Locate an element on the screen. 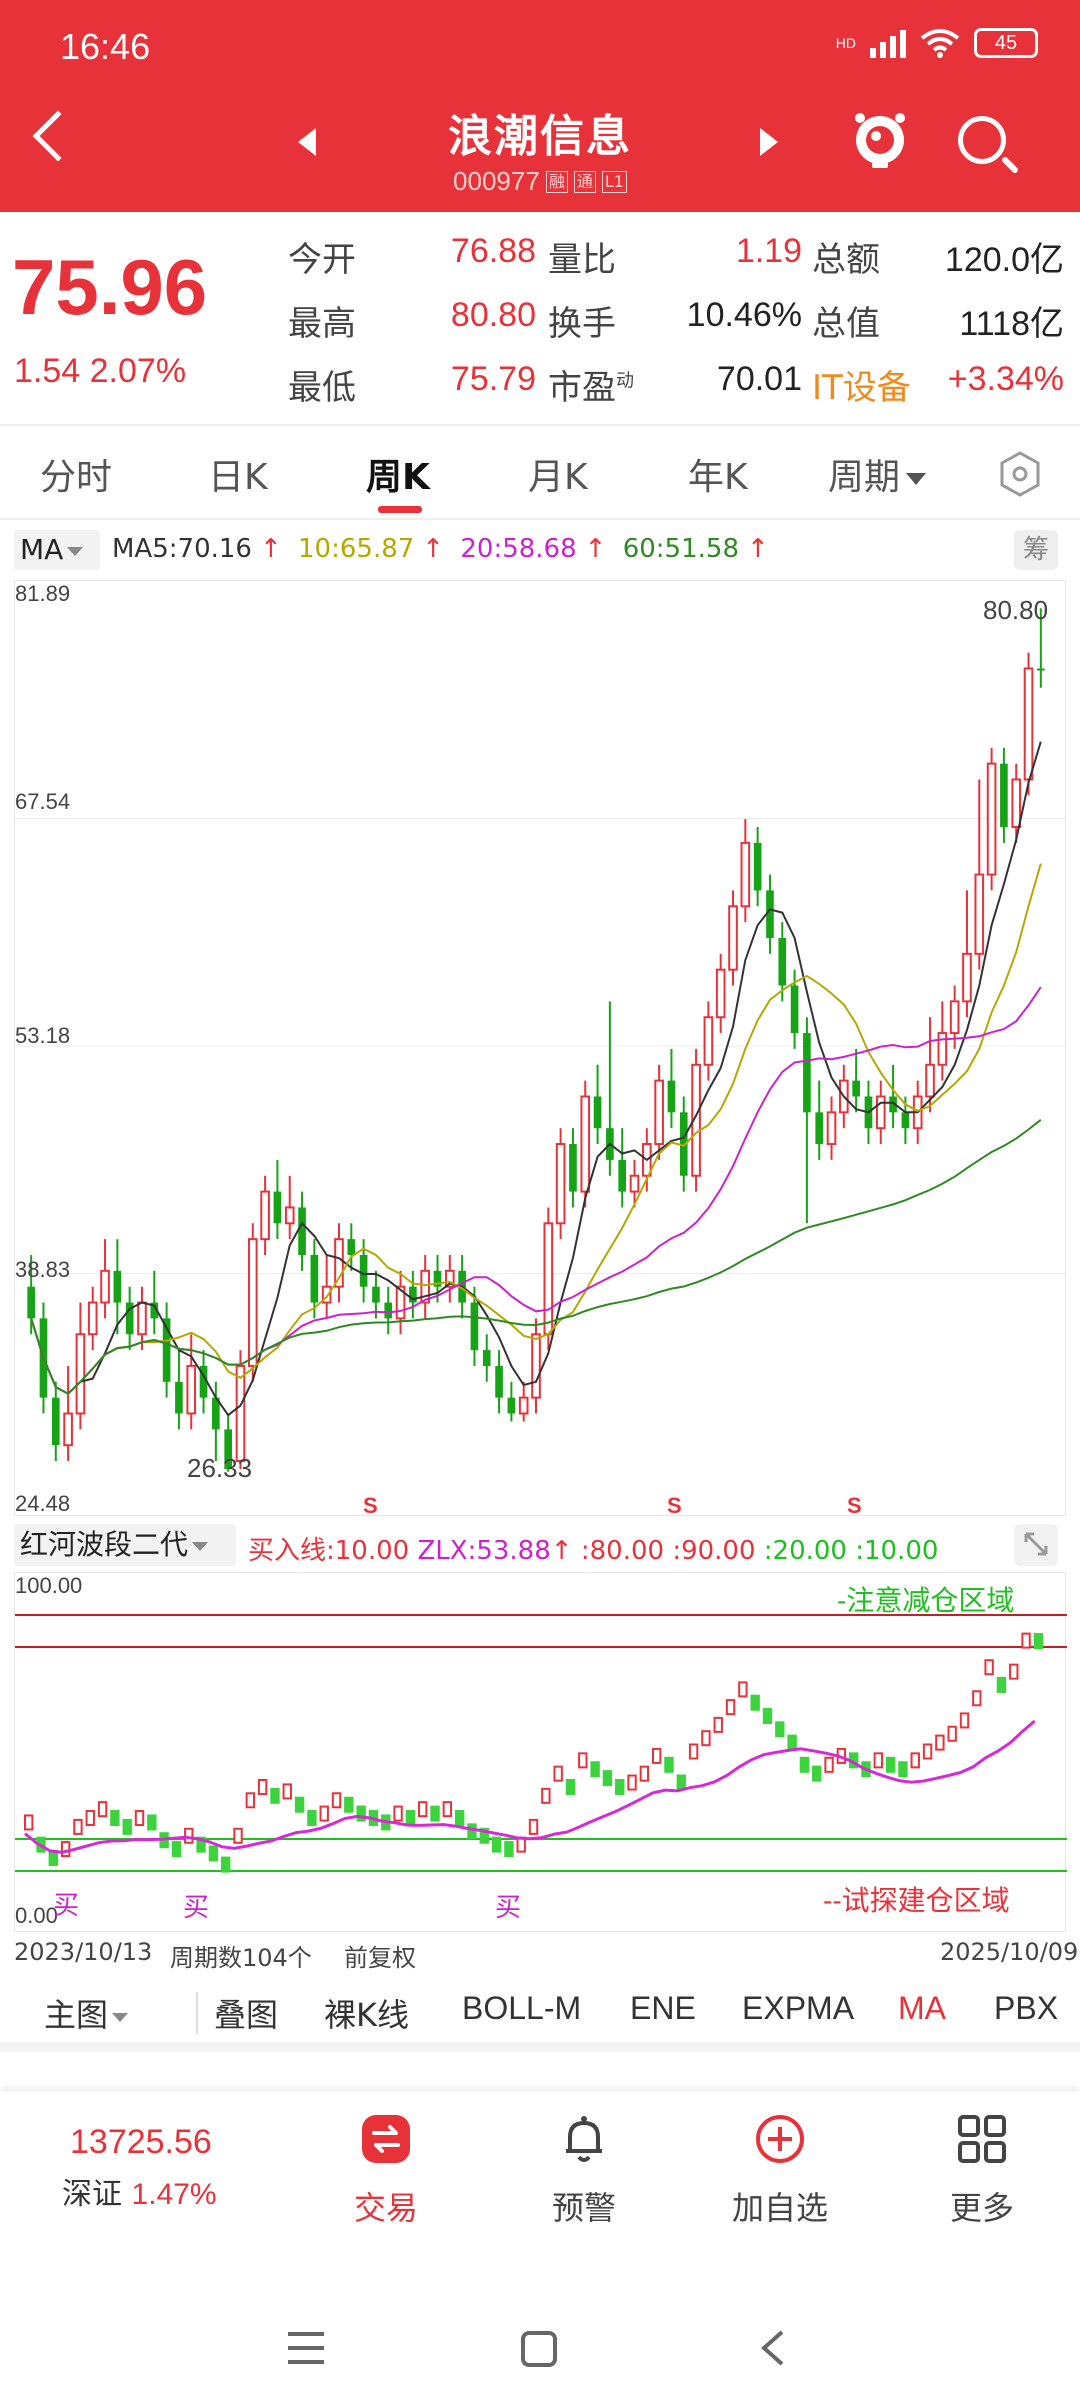 The image size is (1080, 2400). indicator-tools: 主图 叠图 裸K线 BOLL-M ENE EXPMA MA PBX is located at coordinates (540, 2014).